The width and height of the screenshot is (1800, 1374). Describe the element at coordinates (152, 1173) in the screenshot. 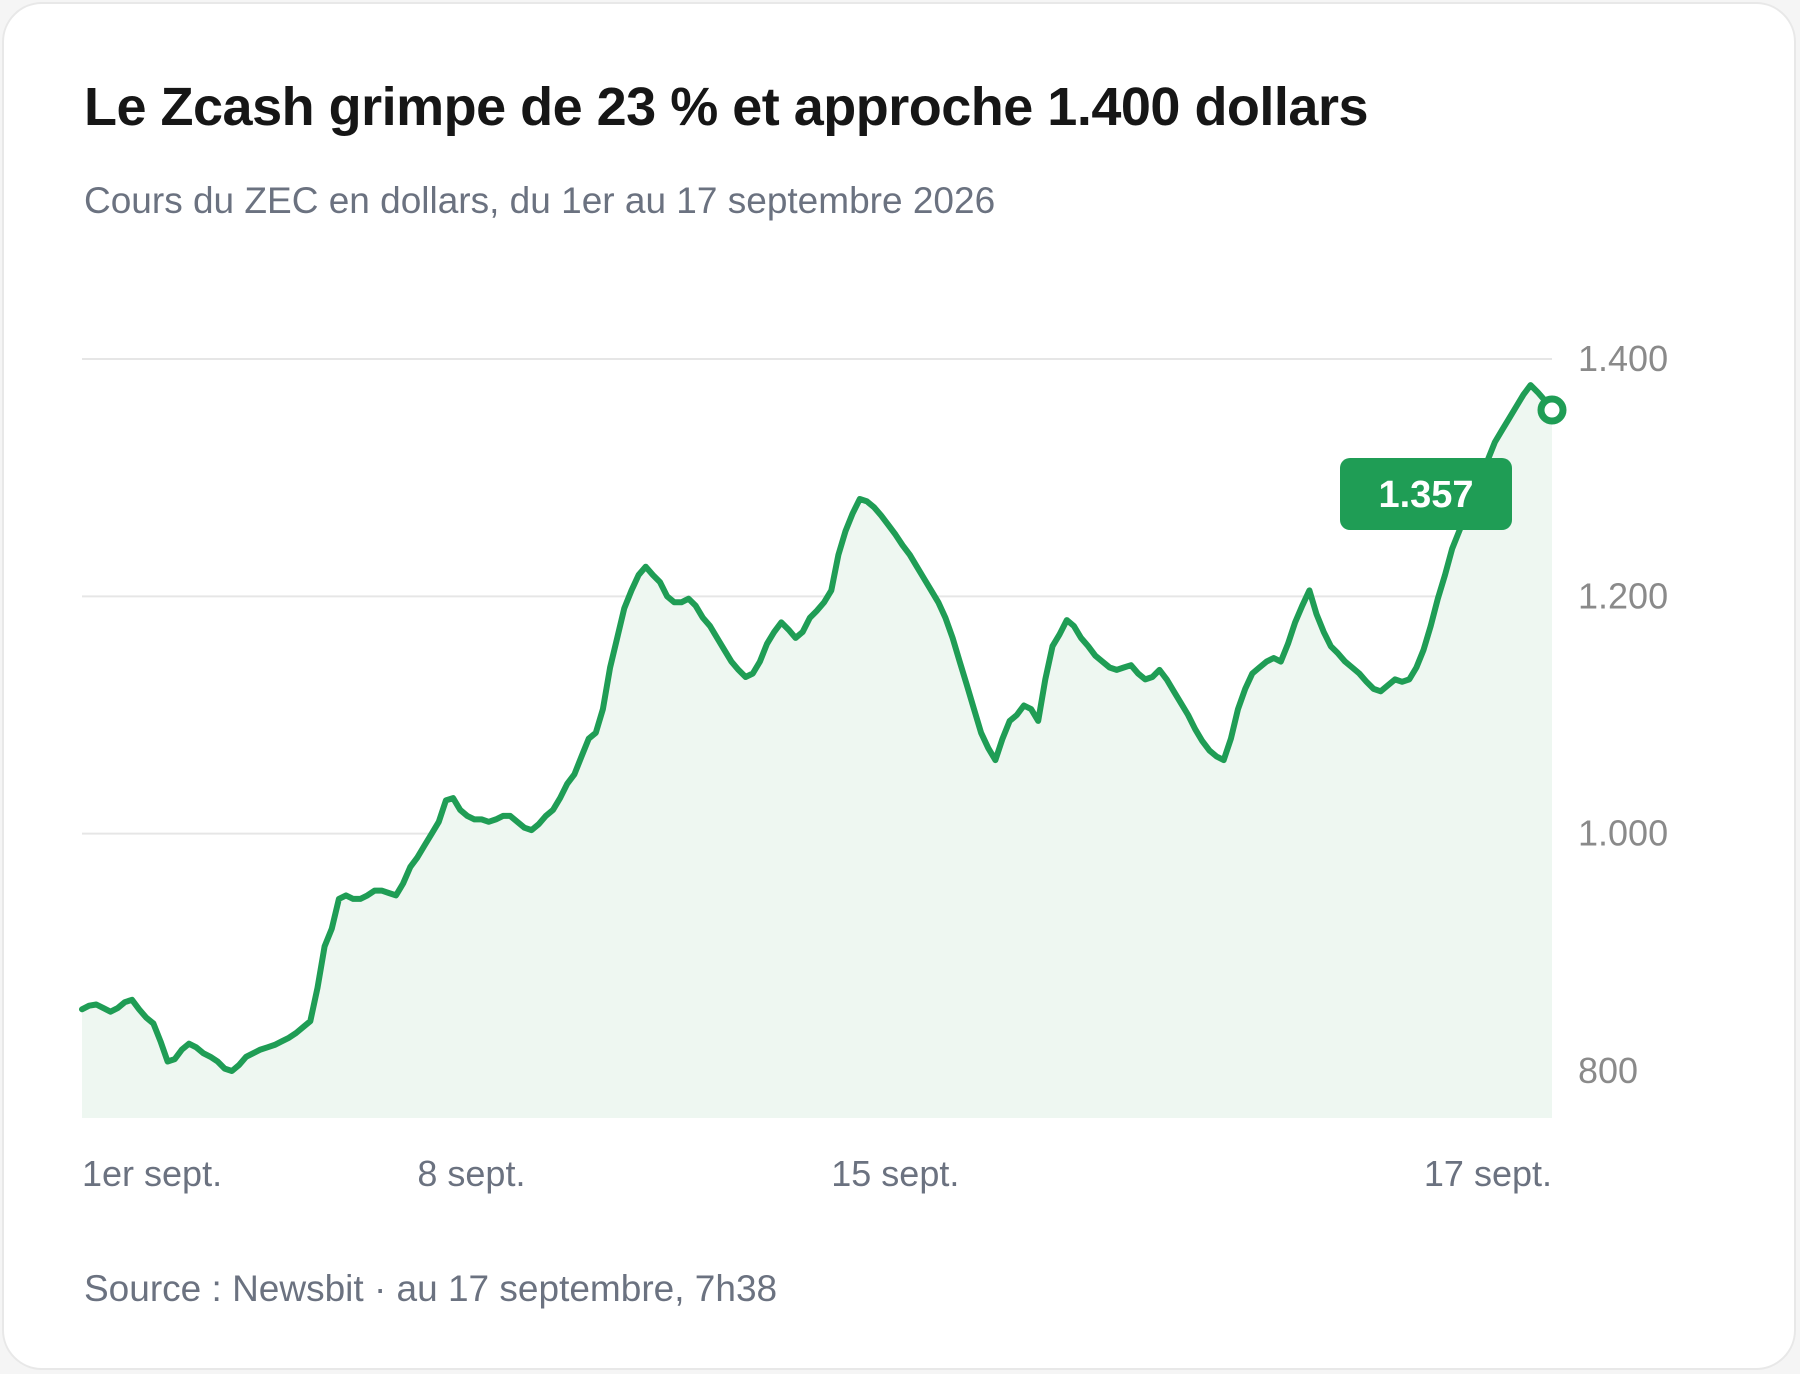

I see `x-tick-label: 1er sept.` at that location.